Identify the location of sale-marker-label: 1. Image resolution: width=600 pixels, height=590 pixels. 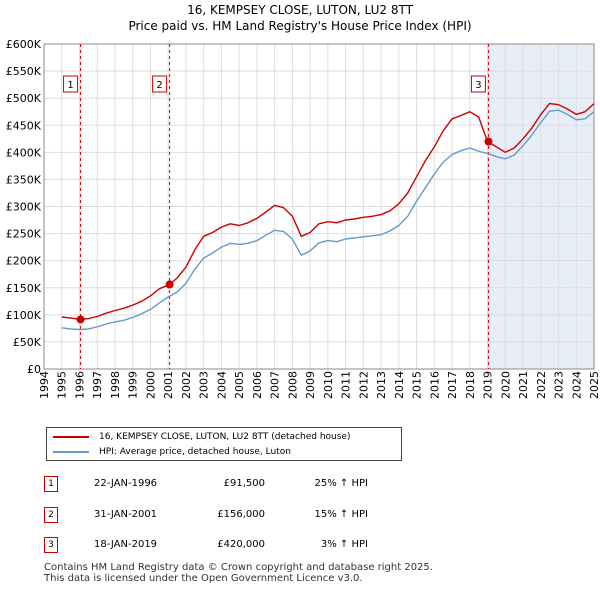
(70, 85).